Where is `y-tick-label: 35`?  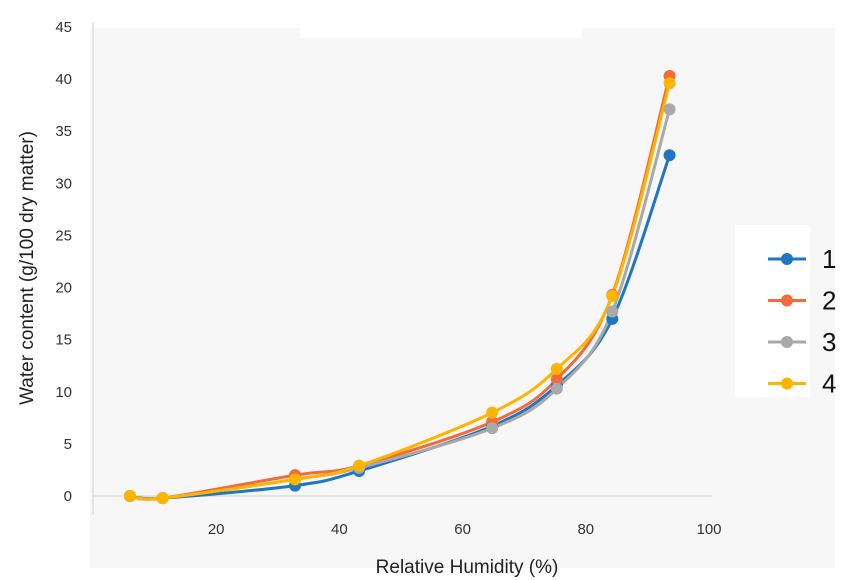 y-tick-label: 35 is located at coordinates (63, 131).